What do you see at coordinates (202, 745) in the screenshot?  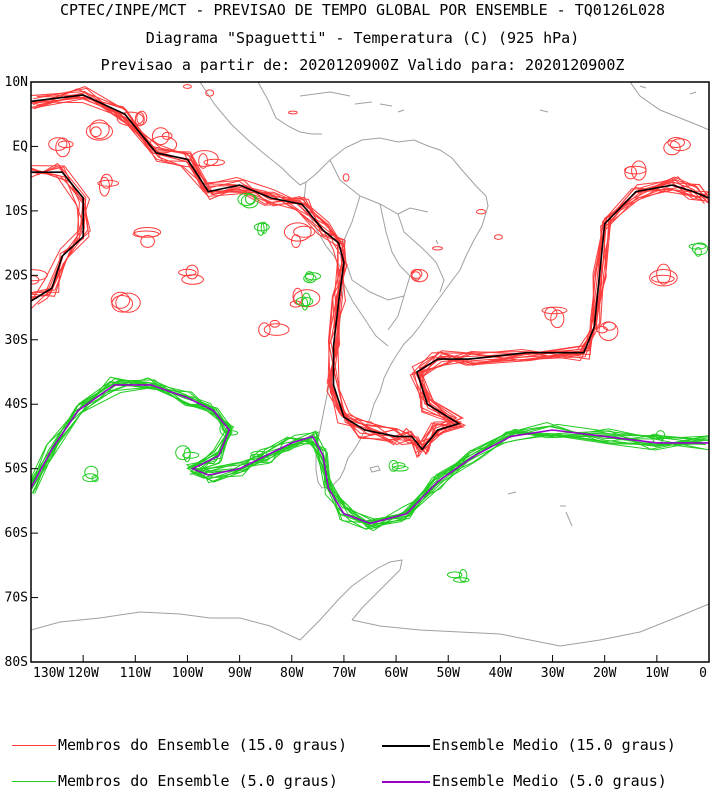 I see `legend-red-label: Membros do Ensemble (15.0 graus)` at bounding box center [202, 745].